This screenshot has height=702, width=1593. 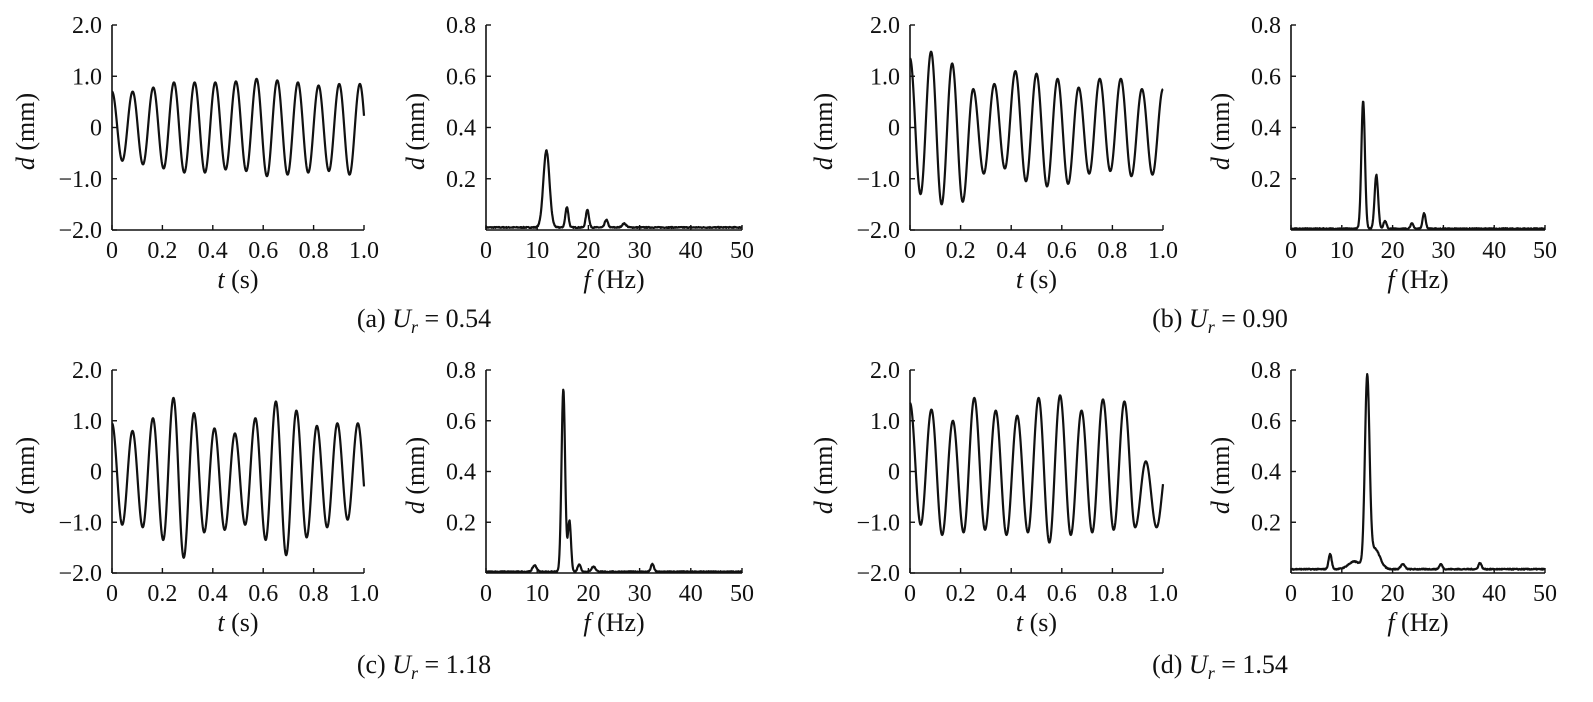 I want to click on caption-c: (c) Ur = 1.18, so click(x=424, y=666).